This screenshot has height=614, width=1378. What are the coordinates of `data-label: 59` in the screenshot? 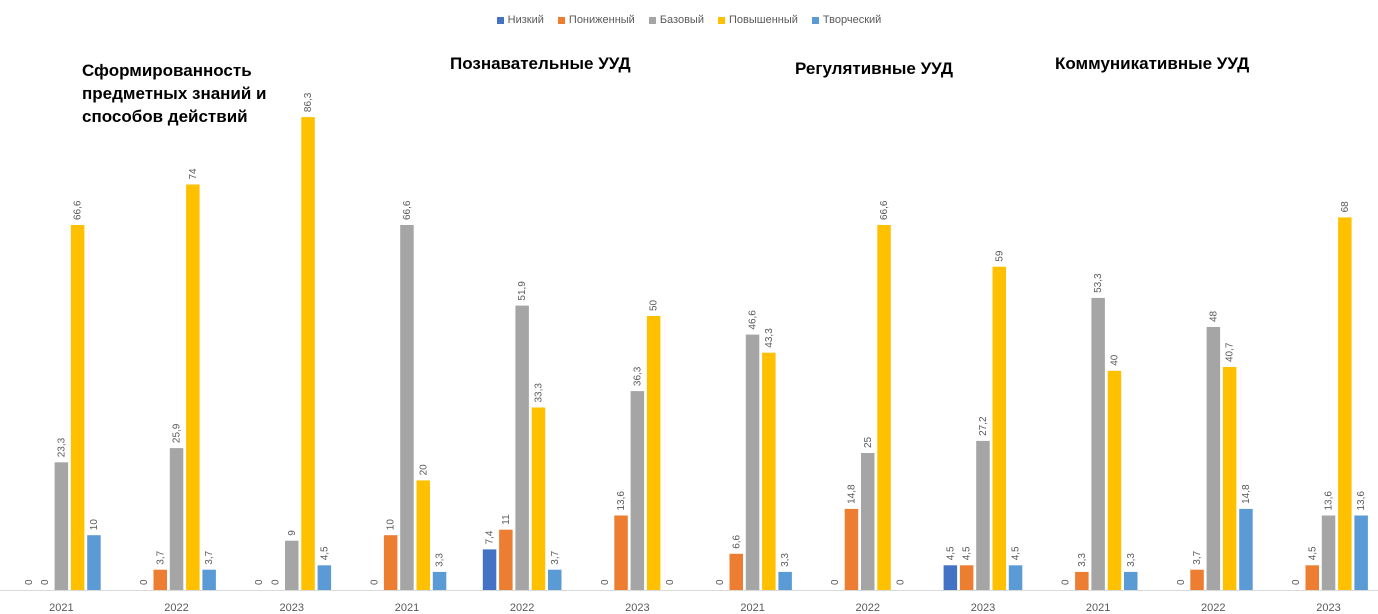 It's located at (999, 256).